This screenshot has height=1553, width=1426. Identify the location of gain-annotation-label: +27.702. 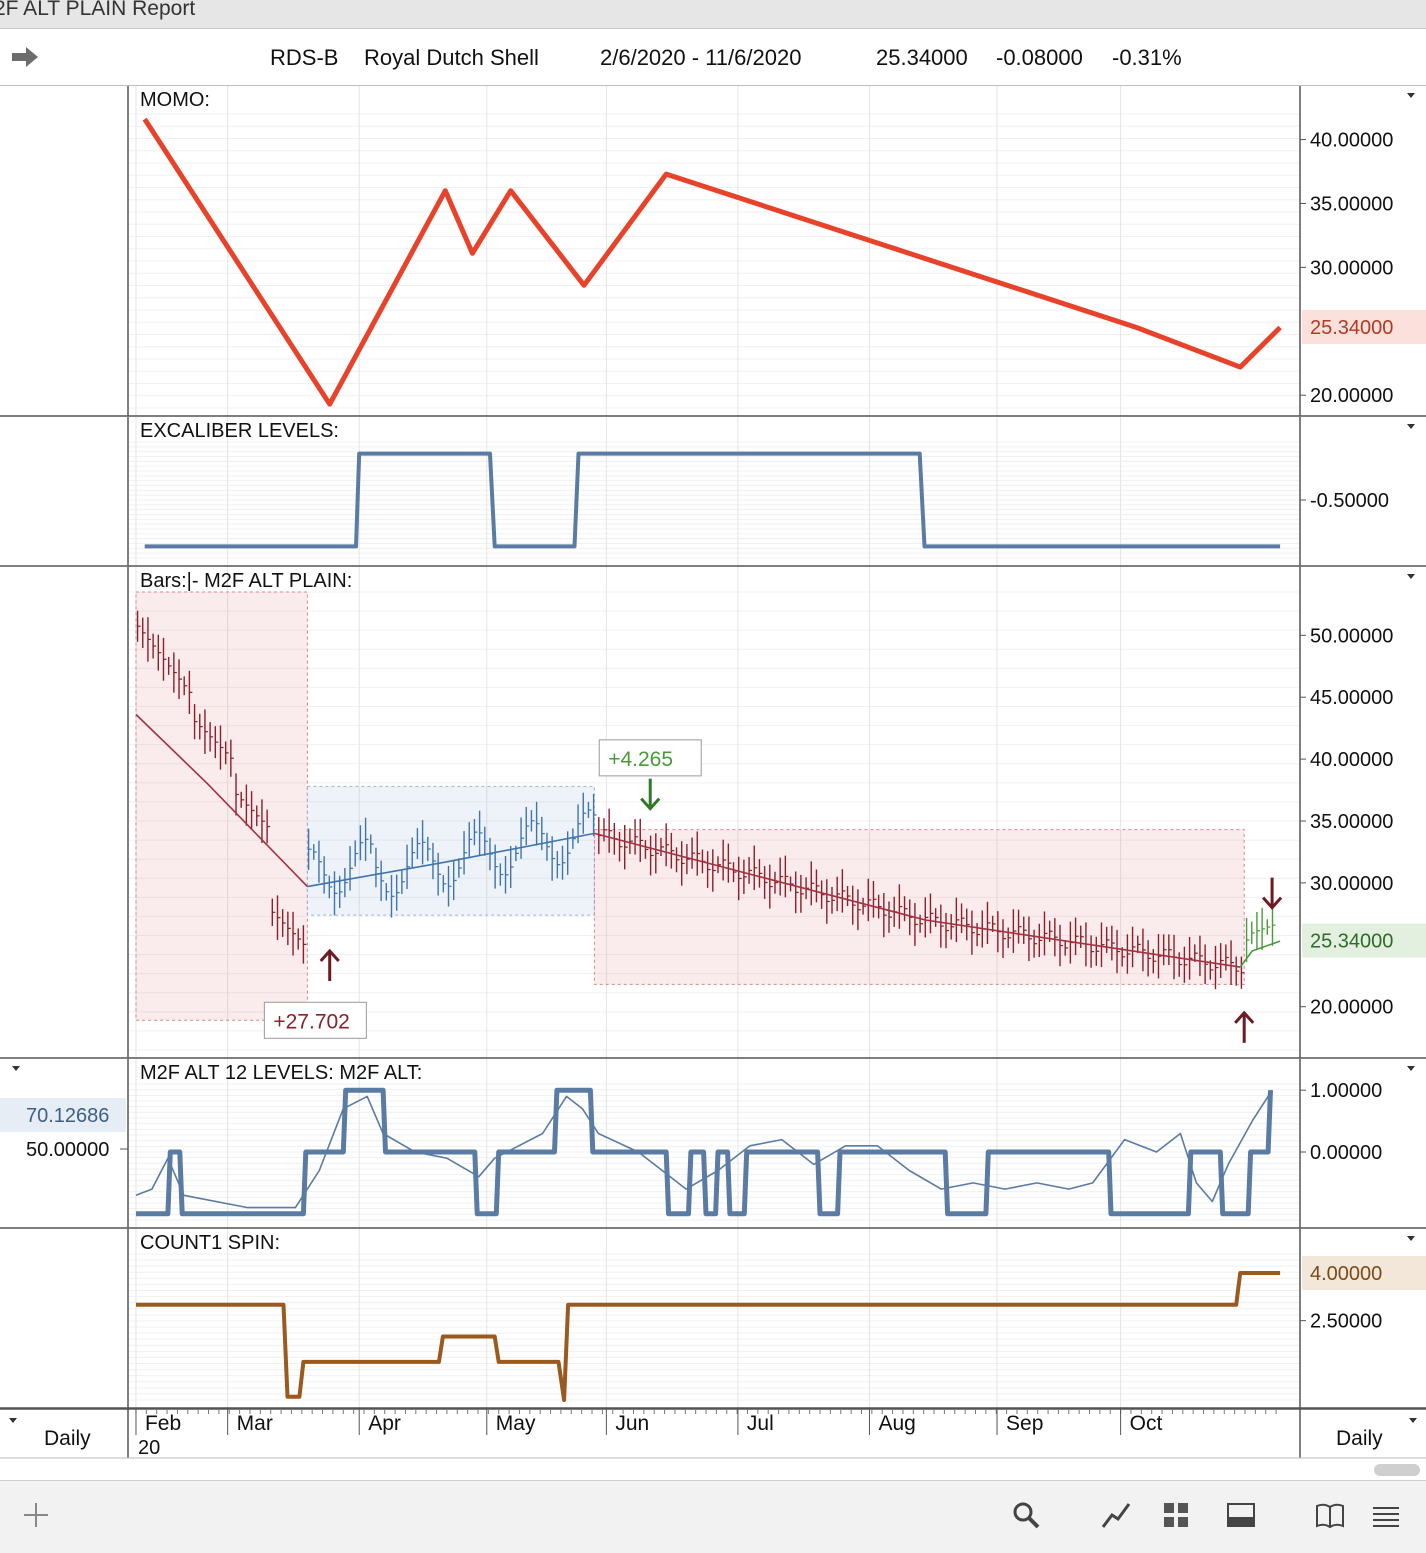
(311, 1021).